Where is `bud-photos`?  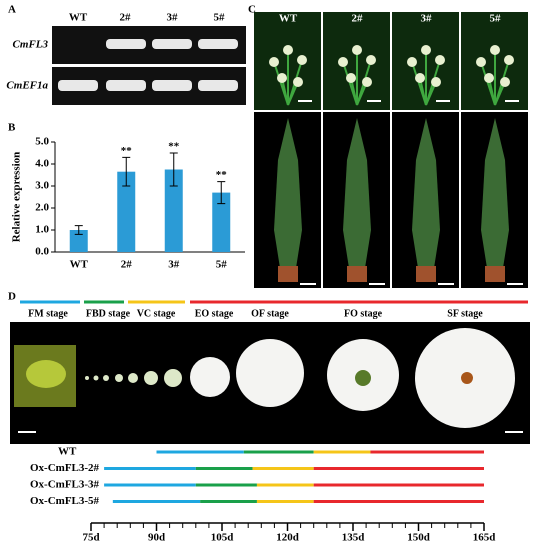
bud-photos is located at coordinates (133, 378).